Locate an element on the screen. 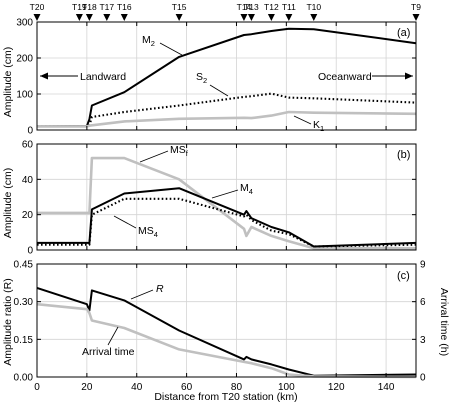 The height and width of the screenshot is (405, 450). x-axis-title: Distance from T20 station (km) is located at coordinates (225, 397).